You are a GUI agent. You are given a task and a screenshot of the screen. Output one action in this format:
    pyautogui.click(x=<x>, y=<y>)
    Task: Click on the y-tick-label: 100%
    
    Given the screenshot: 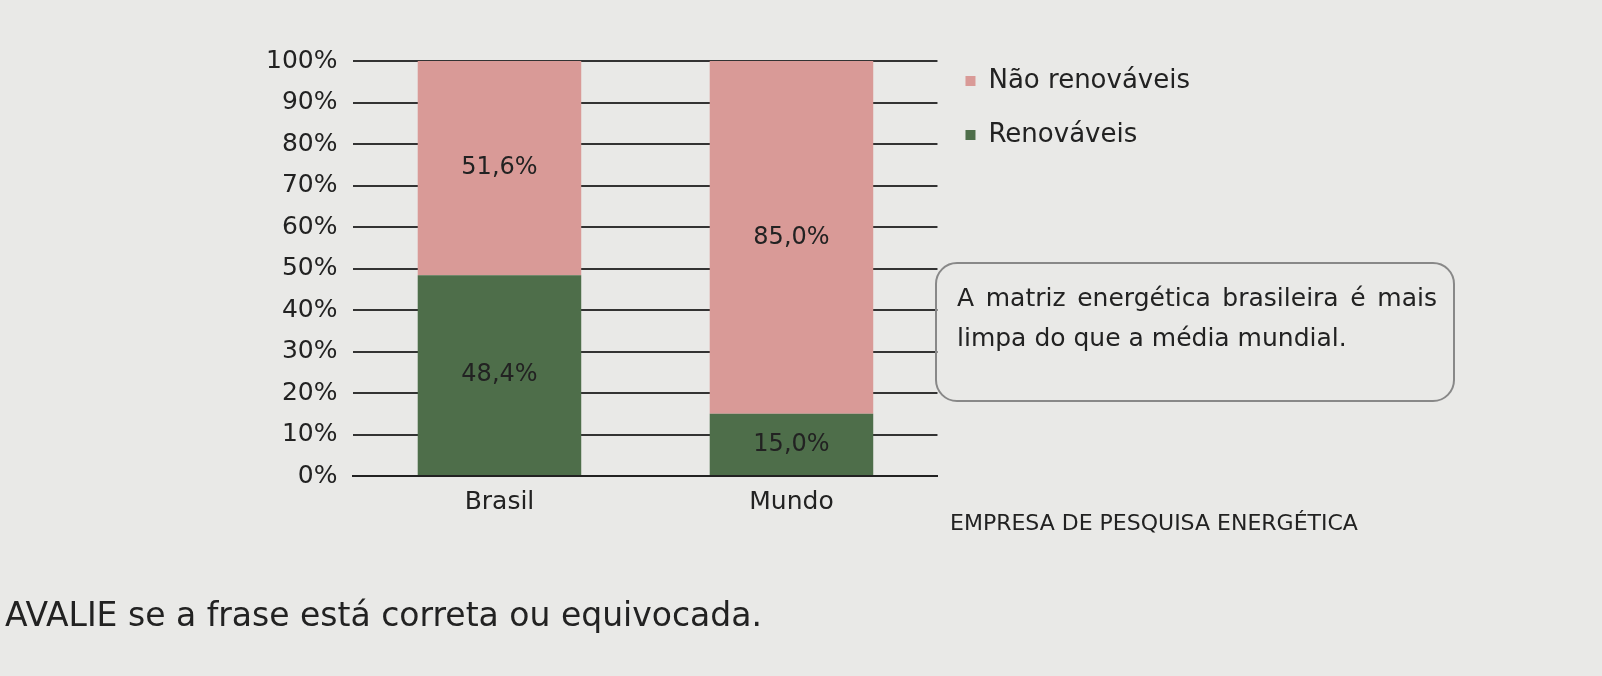 What is the action you would take?
    pyautogui.click(x=301, y=59)
    